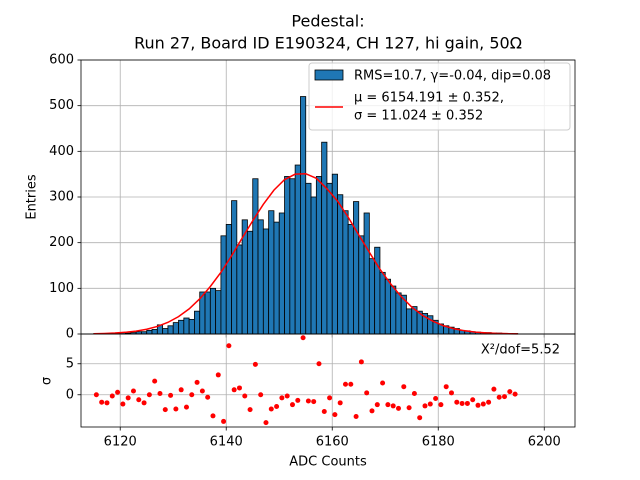 This screenshot has width=640, height=480. I want to click on annotation: X²/dof=5.52, so click(520, 350).